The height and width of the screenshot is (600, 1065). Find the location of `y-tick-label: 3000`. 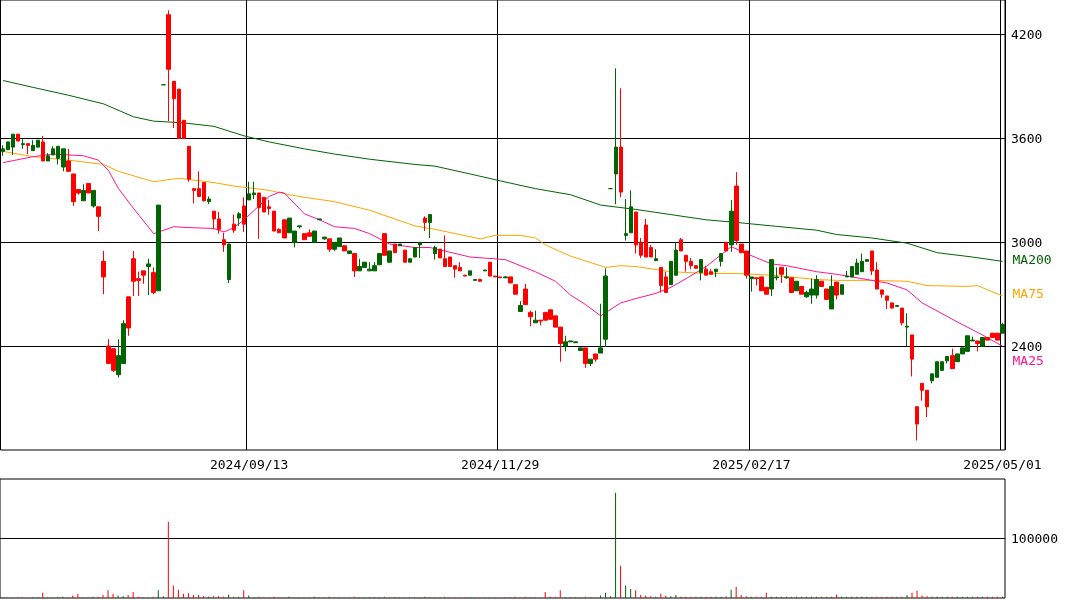

y-tick-label: 3000 is located at coordinates (1027, 242).